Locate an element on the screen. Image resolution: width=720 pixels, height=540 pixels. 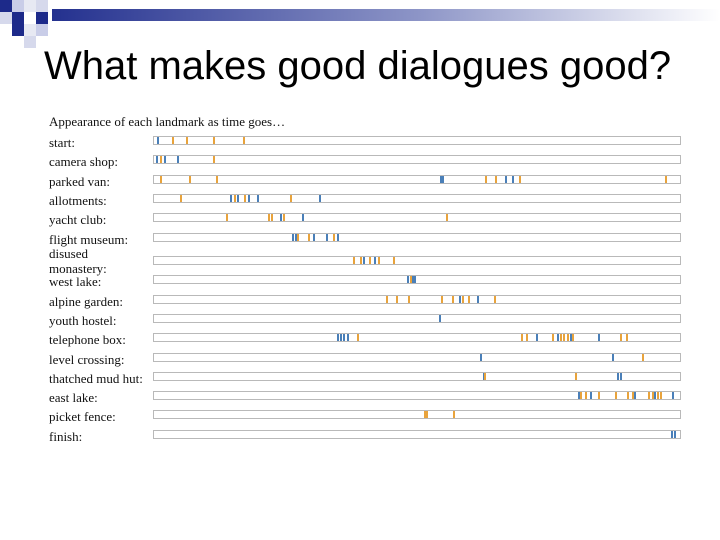
title-decoration is located at coordinates (360, 24).